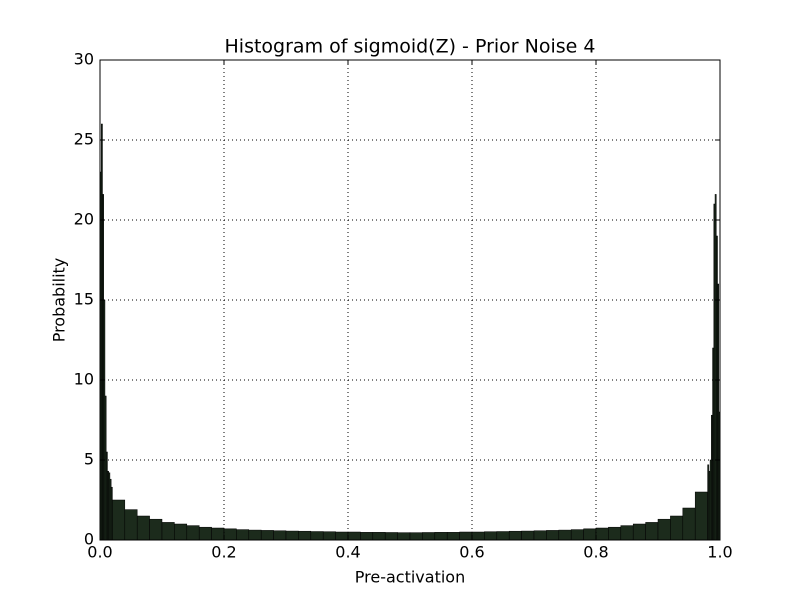 The image size is (800, 600). Describe the element at coordinates (84, 299) in the screenshot. I see `y-tick-label: 15` at that location.